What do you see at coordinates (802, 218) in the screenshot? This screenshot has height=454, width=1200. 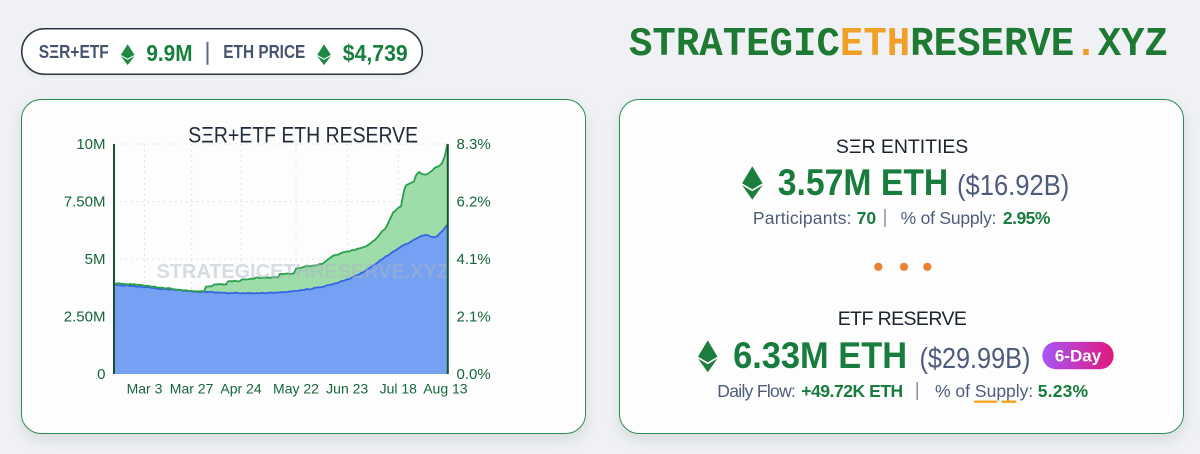 I see `svg-text: Participants:` at bounding box center [802, 218].